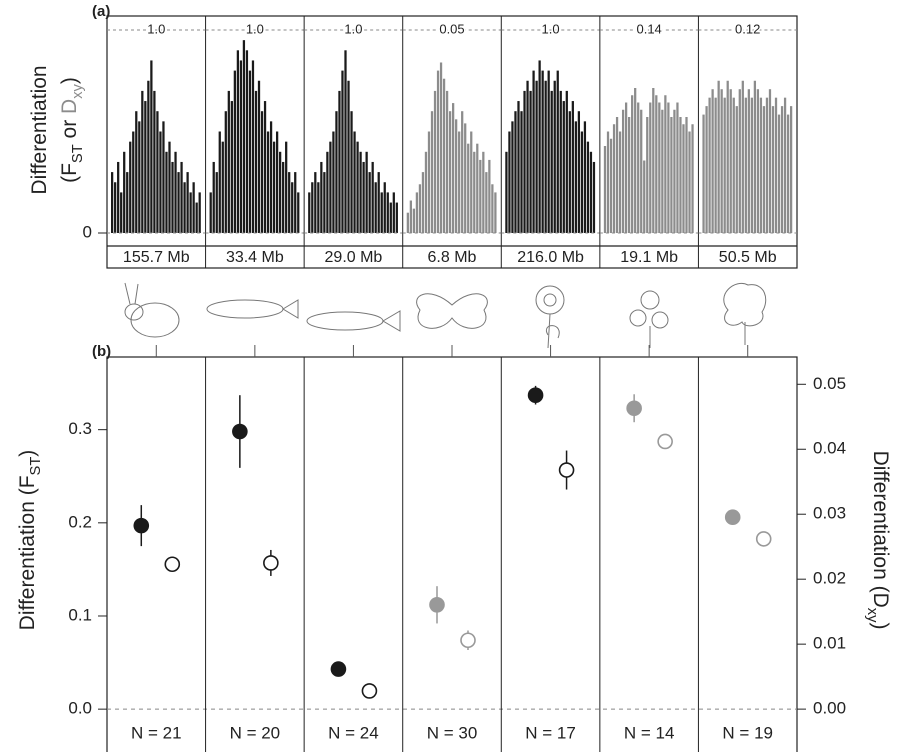 The image size is (898, 752). I want to click on dxy-point, so click(763, 539).